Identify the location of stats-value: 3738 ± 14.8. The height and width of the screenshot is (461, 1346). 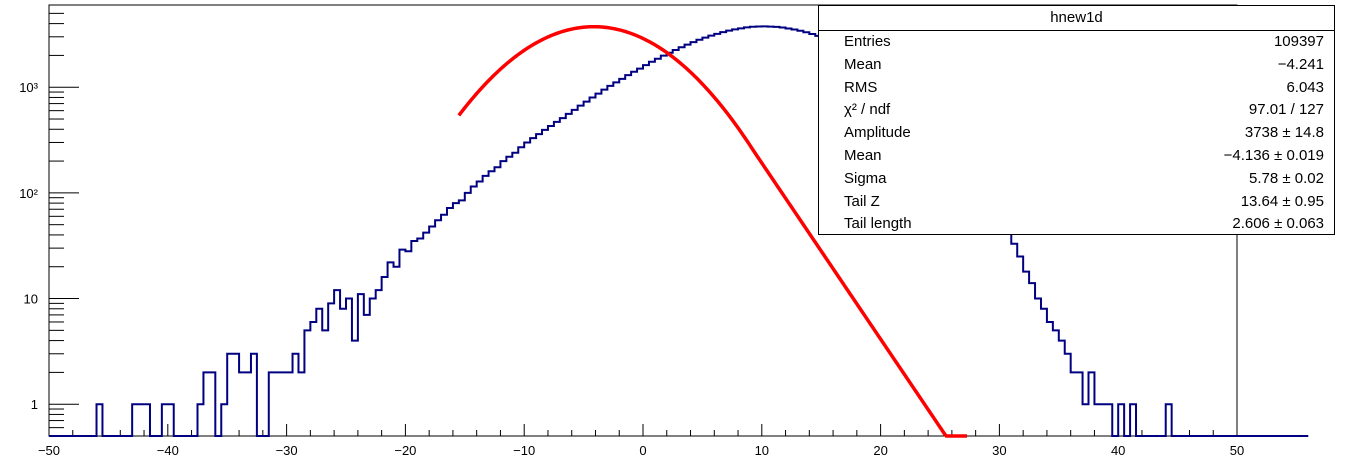
(1284, 133).